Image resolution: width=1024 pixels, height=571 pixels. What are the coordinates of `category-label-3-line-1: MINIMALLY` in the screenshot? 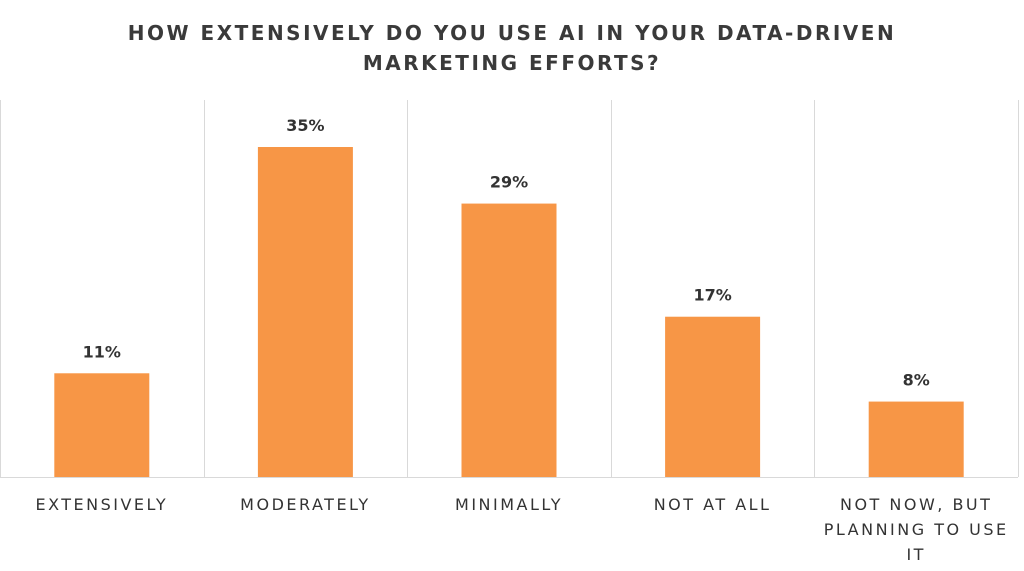 It's located at (509, 504).